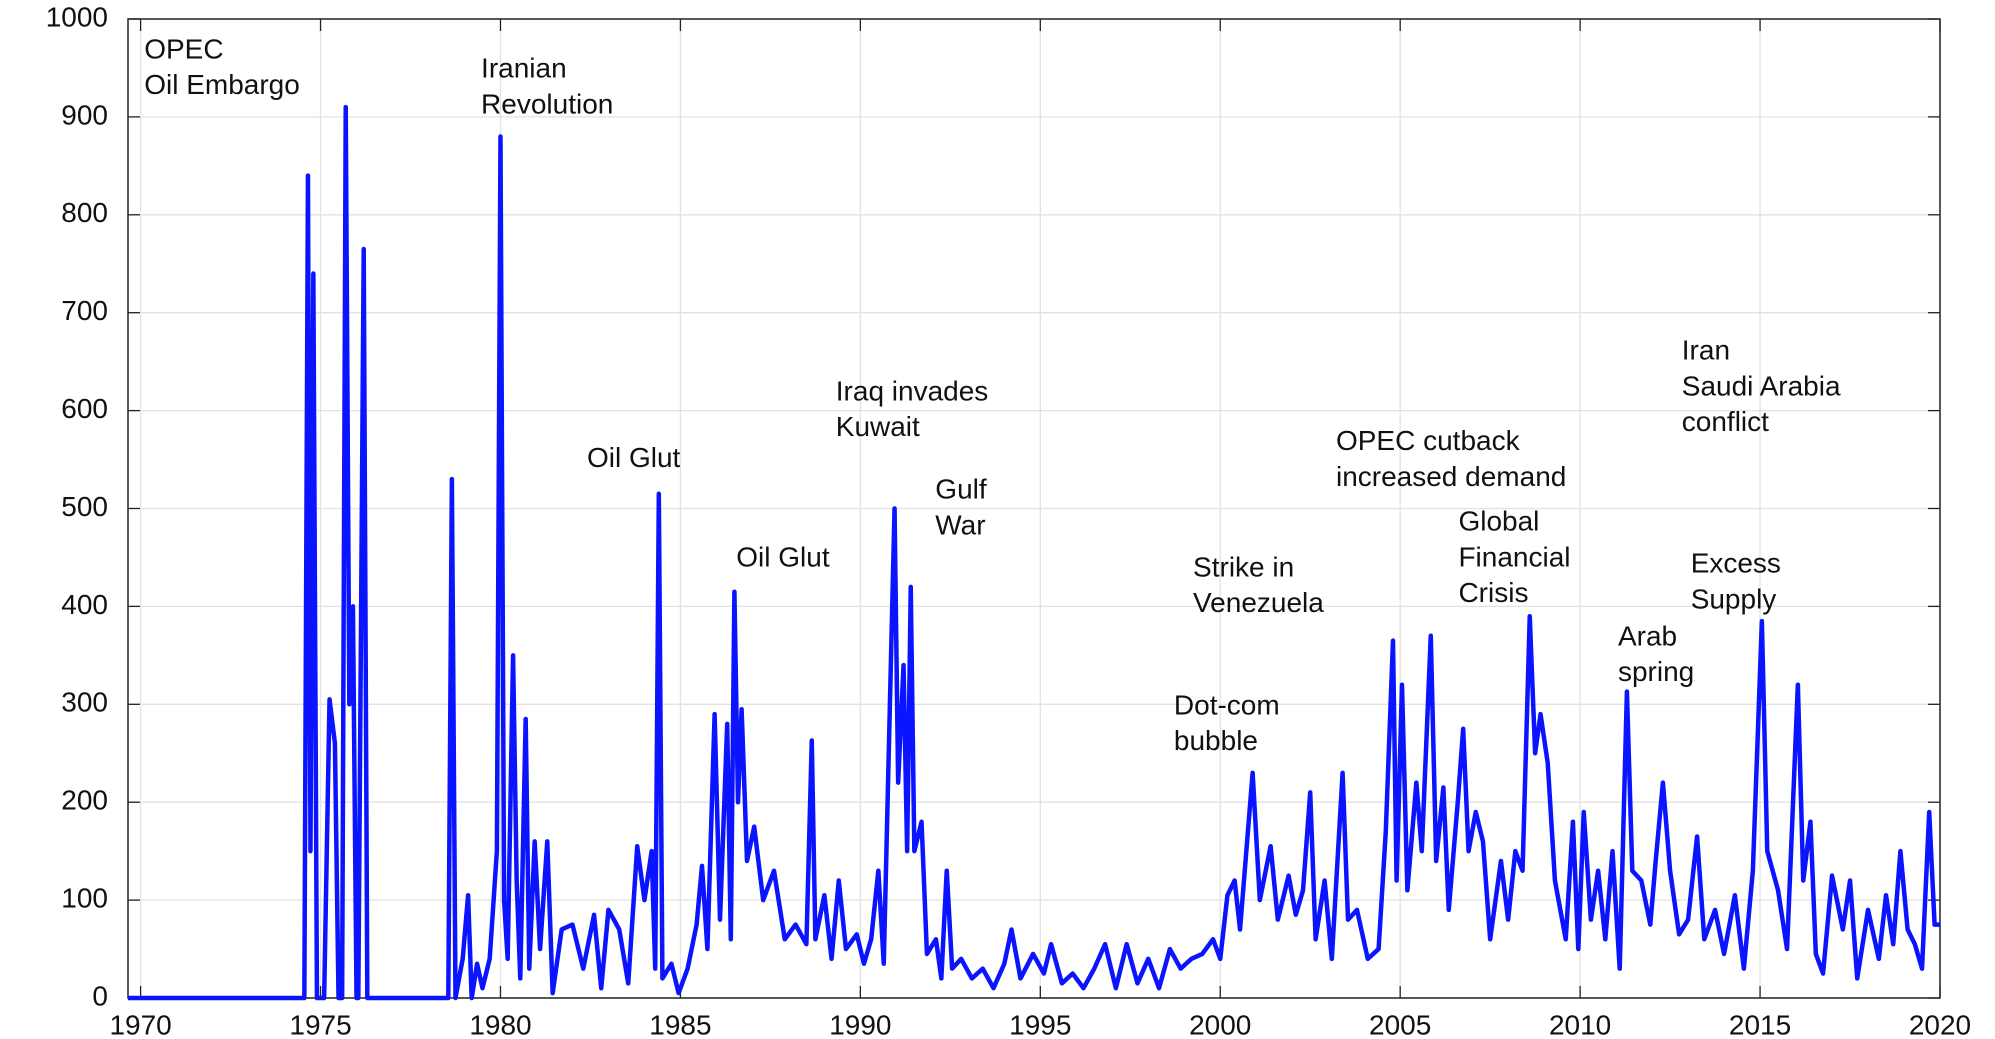 Image resolution: width=1995 pixels, height=1039 pixels. I want to click on annotation: Global, so click(1498, 521).